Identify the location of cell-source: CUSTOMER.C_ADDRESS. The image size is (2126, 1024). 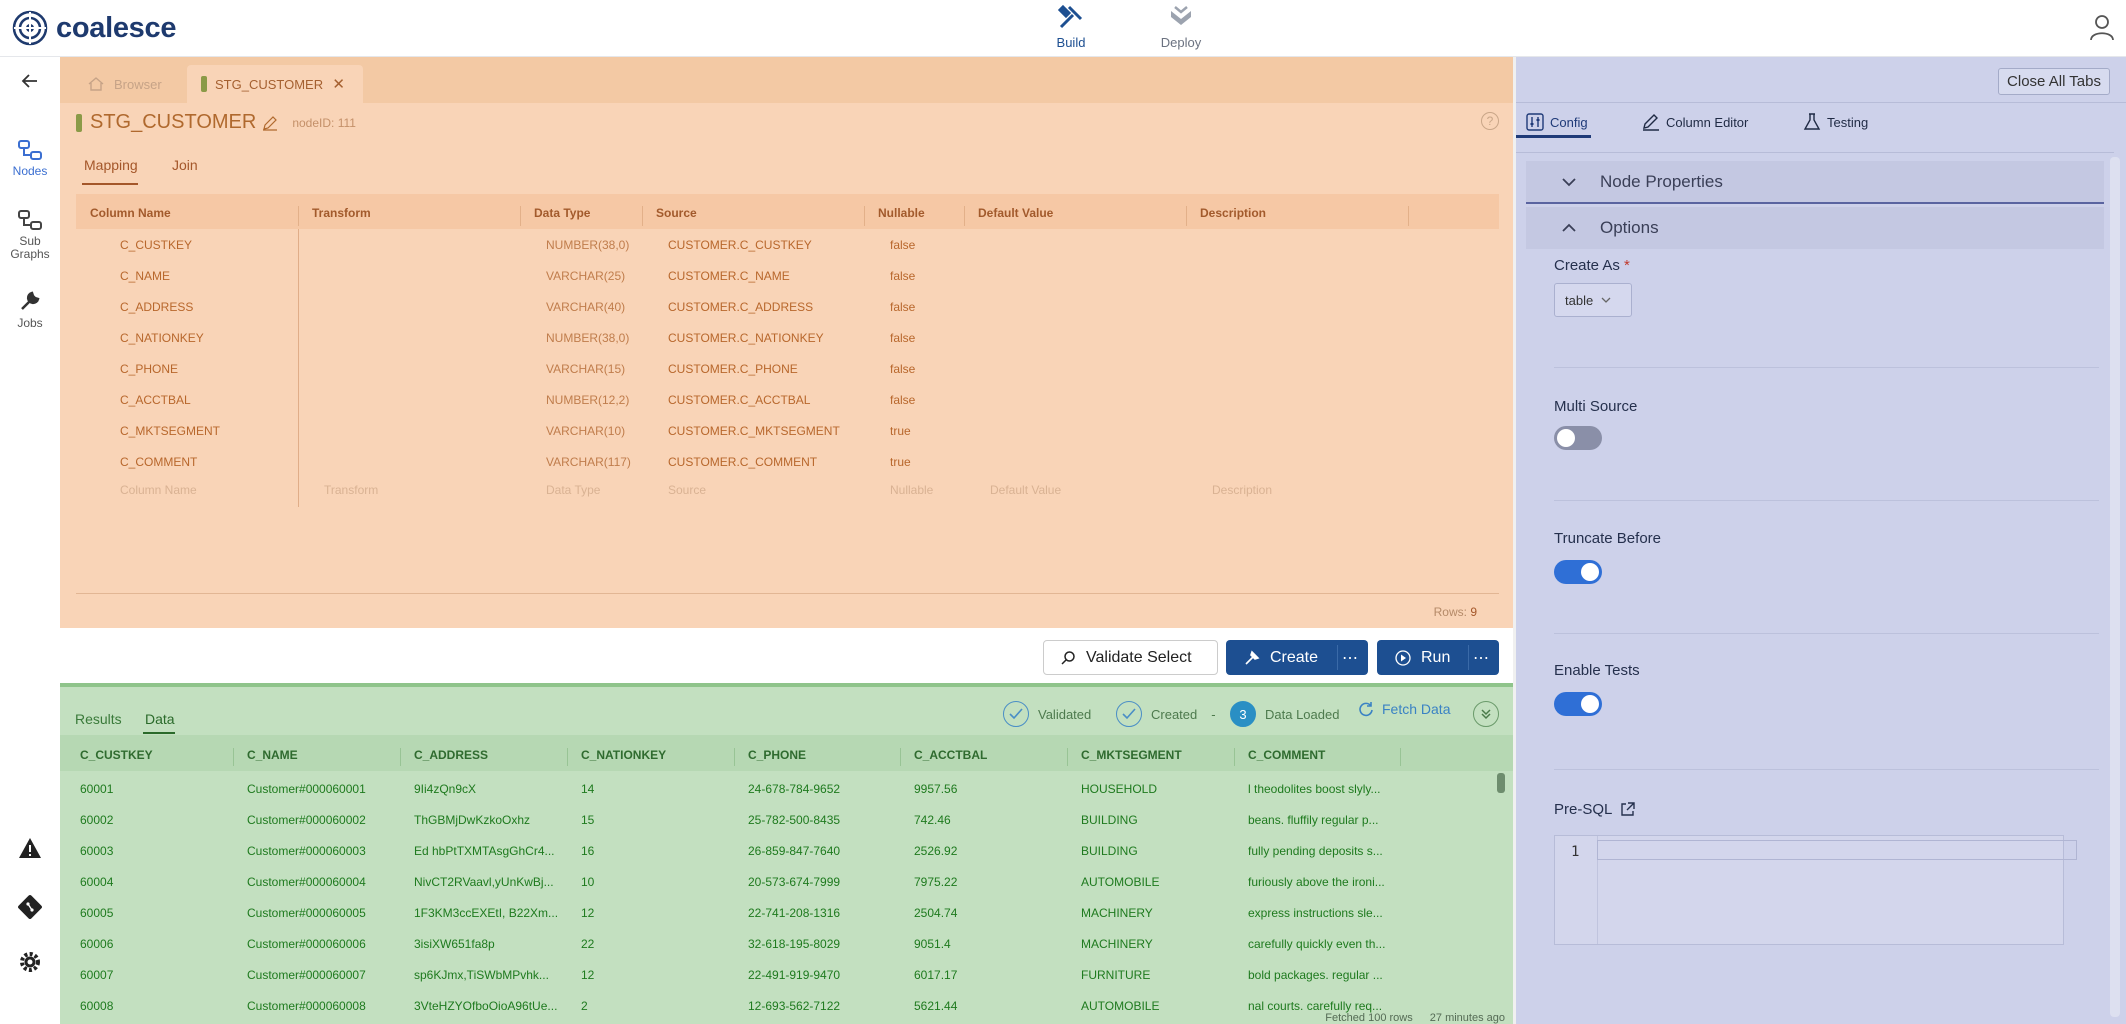
(741, 307).